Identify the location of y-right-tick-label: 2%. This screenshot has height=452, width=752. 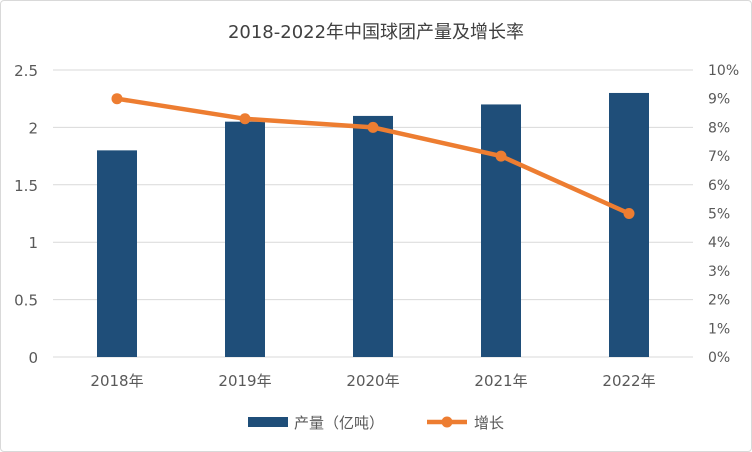
(719, 301).